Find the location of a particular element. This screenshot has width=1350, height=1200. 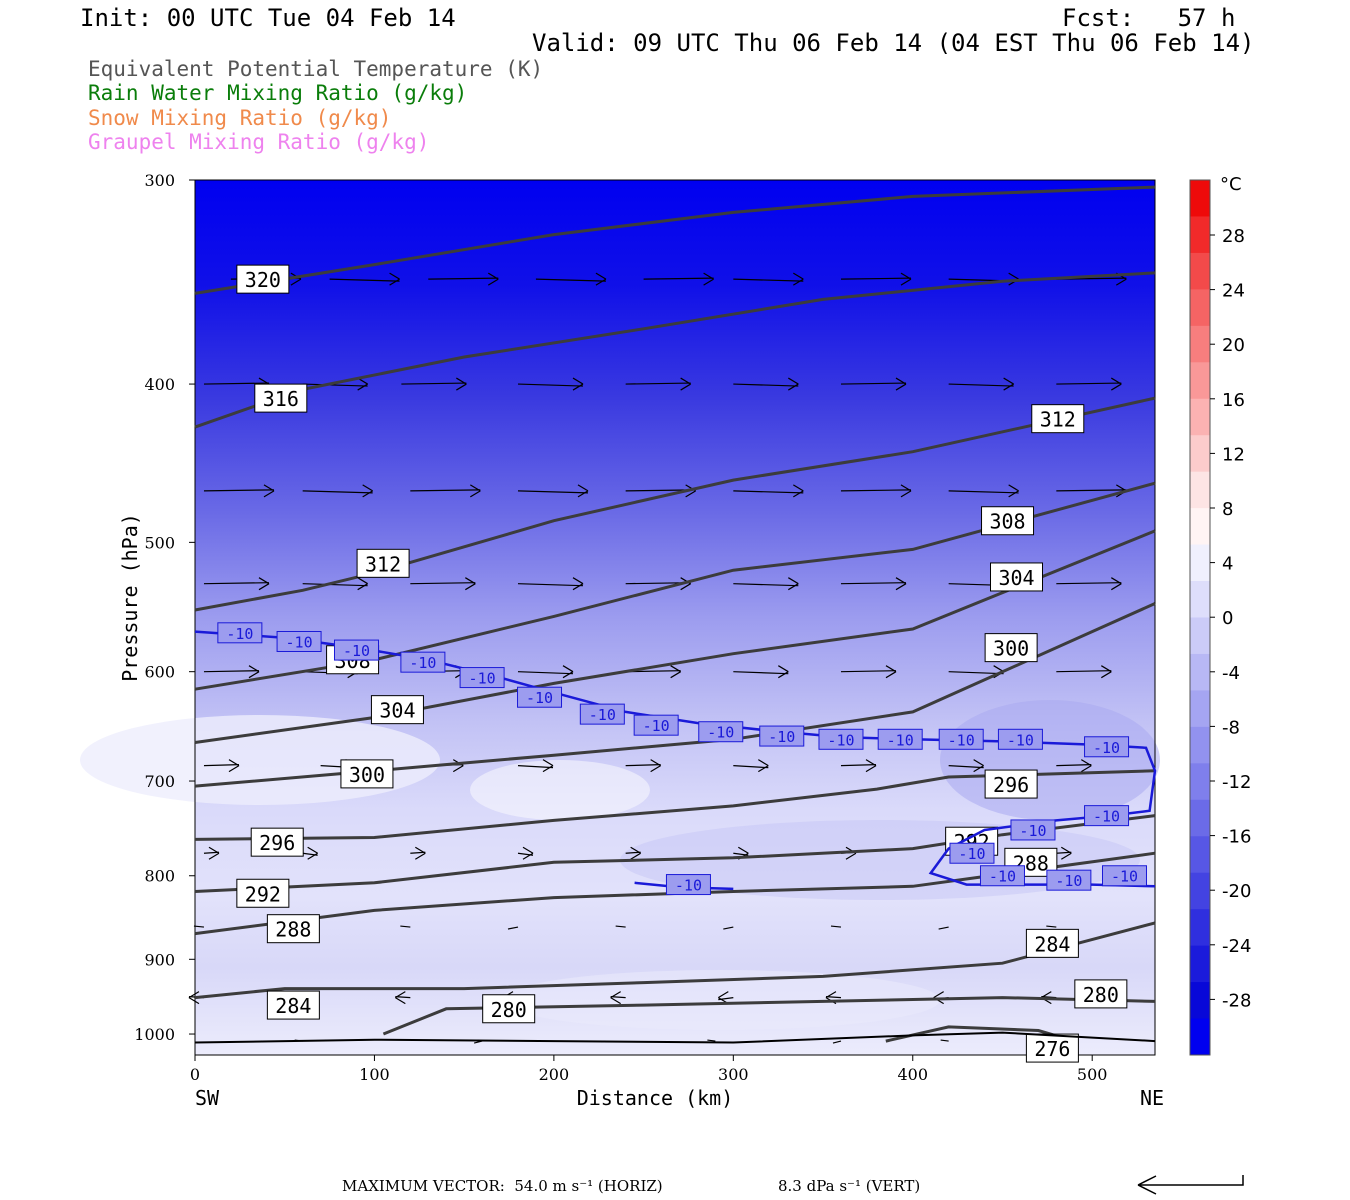

colorbar-tick-label: -4 is located at coordinates (1231, 673).